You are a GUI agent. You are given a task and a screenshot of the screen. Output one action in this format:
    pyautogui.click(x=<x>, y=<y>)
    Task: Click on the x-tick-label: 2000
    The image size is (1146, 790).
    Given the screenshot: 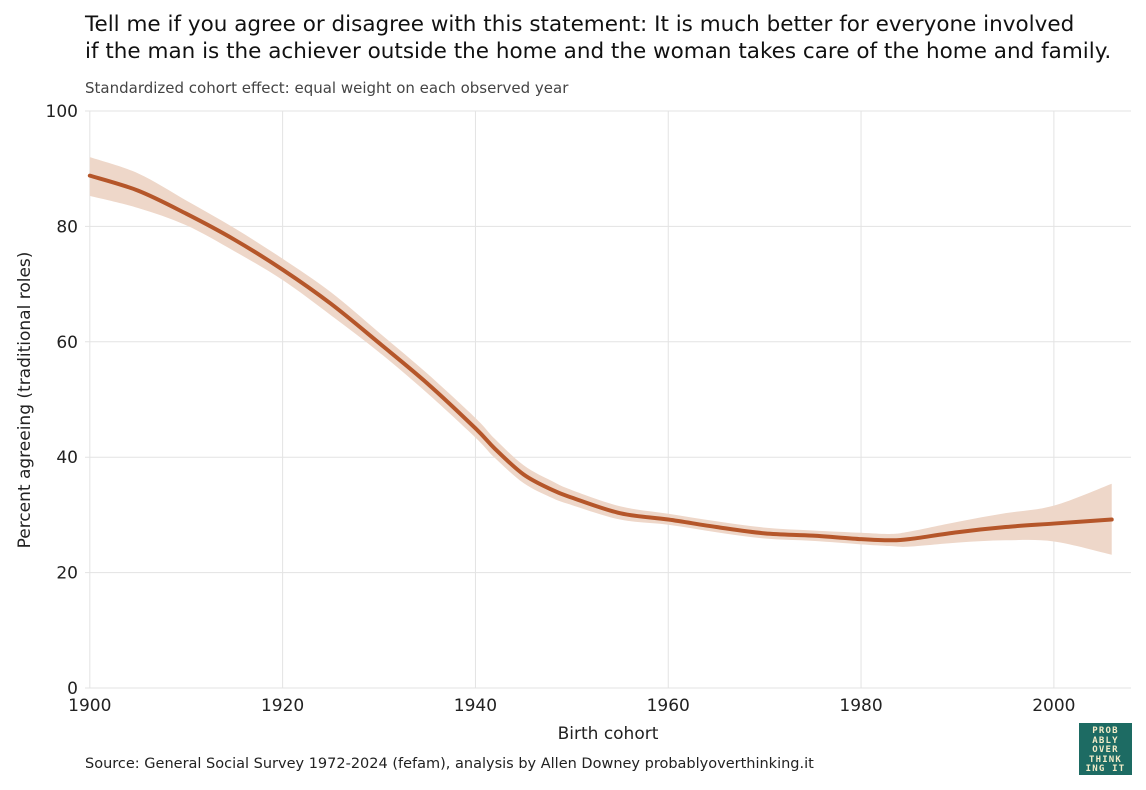 What is the action you would take?
    pyautogui.click(x=1053, y=706)
    